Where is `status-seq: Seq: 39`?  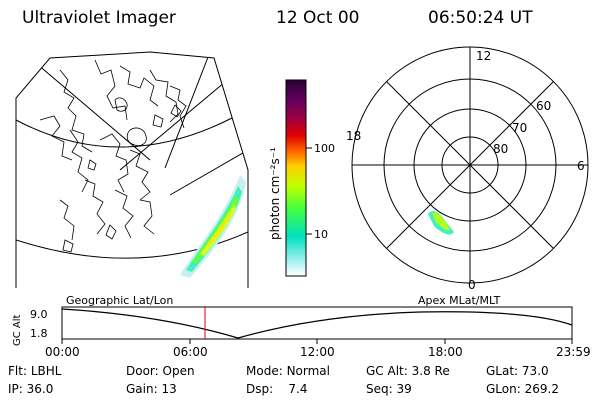
status-seq: Seq: 39 is located at coordinates (389, 389).